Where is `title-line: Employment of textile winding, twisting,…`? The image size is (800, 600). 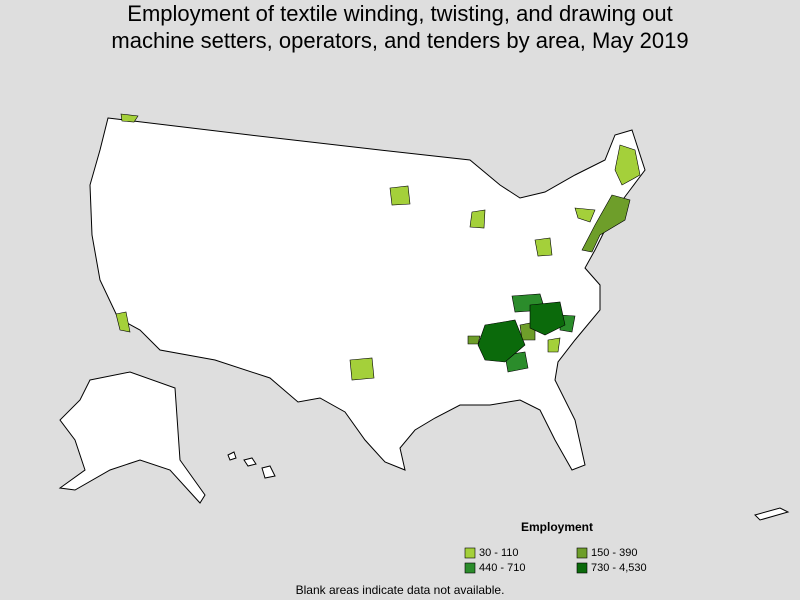 title-line: Employment of textile winding, twisting,… is located at coordinates (399, 13).